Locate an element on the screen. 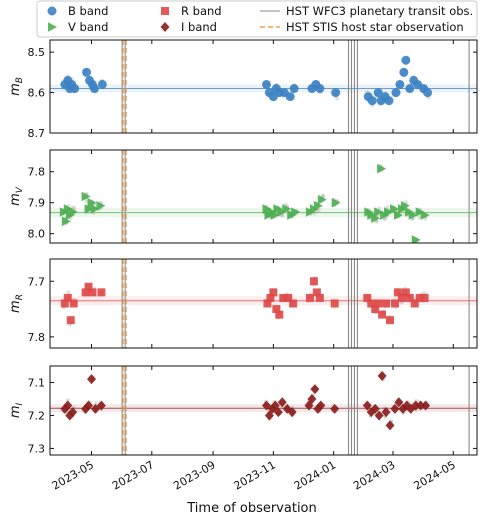 Image resolution: width=488 pixels, height=529 pixels. legend-entry: B band is located at coordinates (77, 11).